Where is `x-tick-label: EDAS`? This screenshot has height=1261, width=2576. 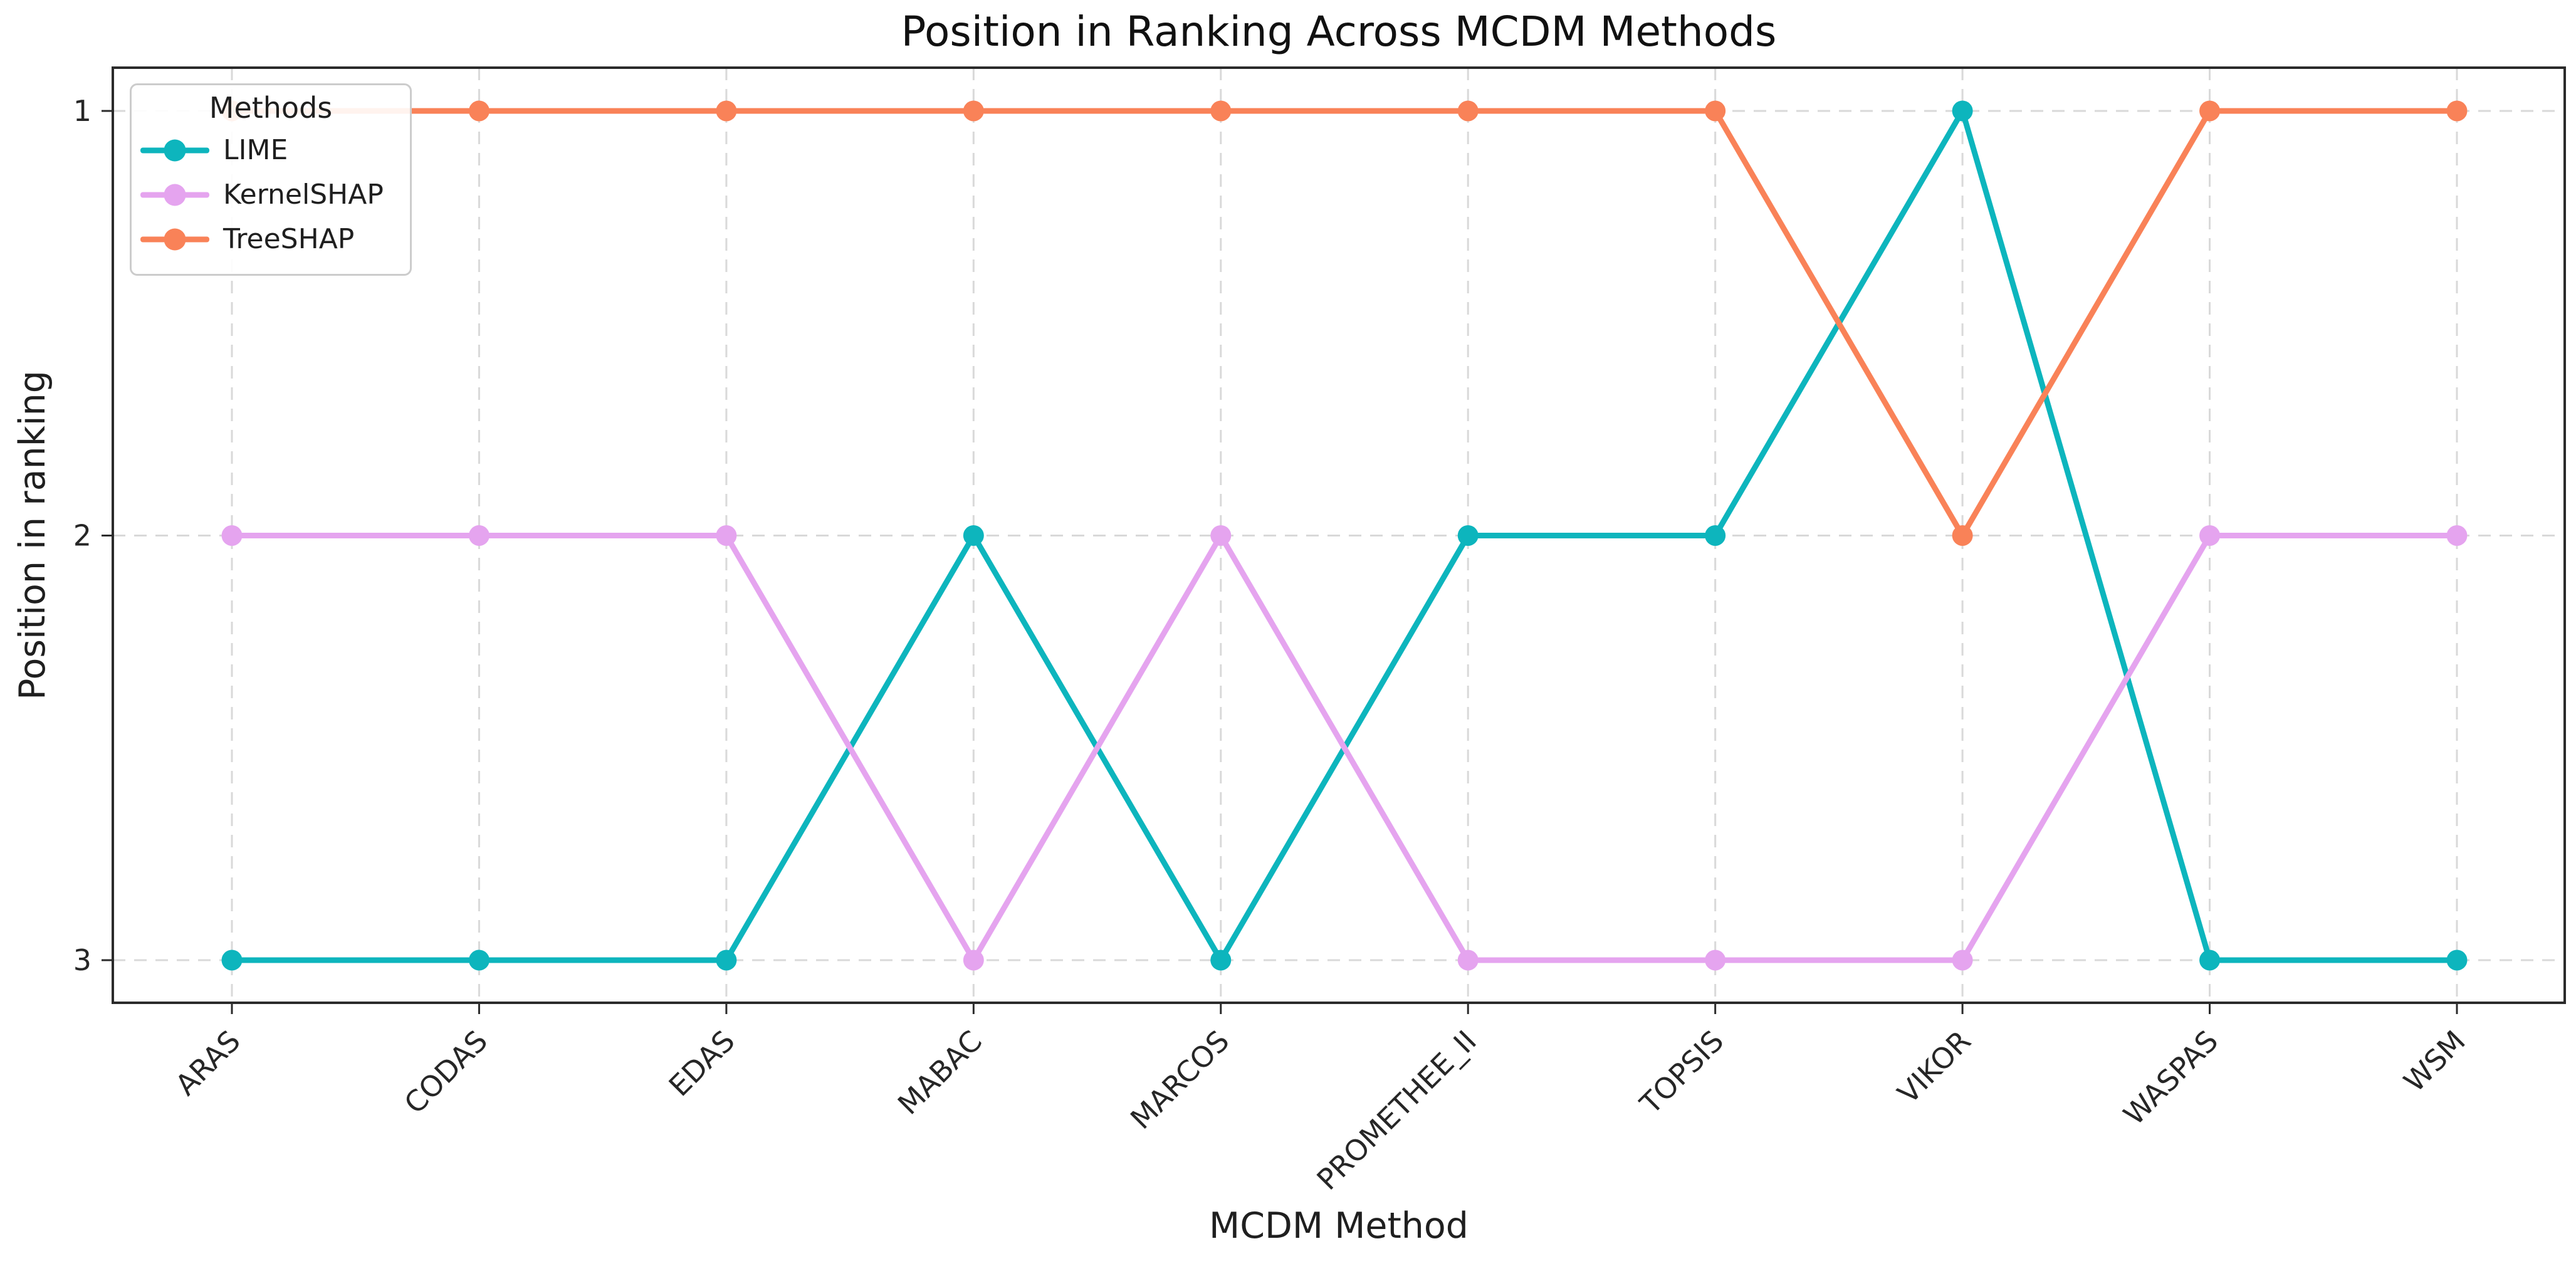 x-tick-label: EDAS is located at coordinates (701, 1063).